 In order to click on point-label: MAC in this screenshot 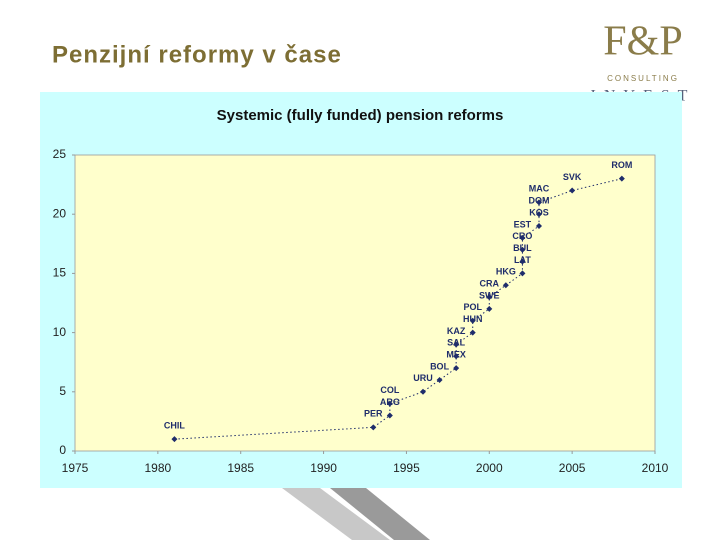, I will do `click(539, 189)`.